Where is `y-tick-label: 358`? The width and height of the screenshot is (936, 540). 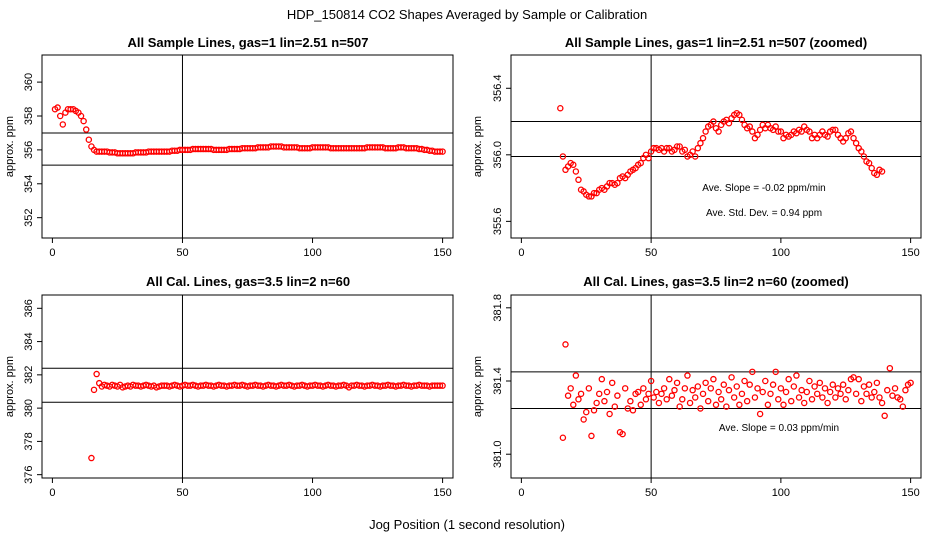 y-tick-label: 358 is located at coordinates (29, 116).